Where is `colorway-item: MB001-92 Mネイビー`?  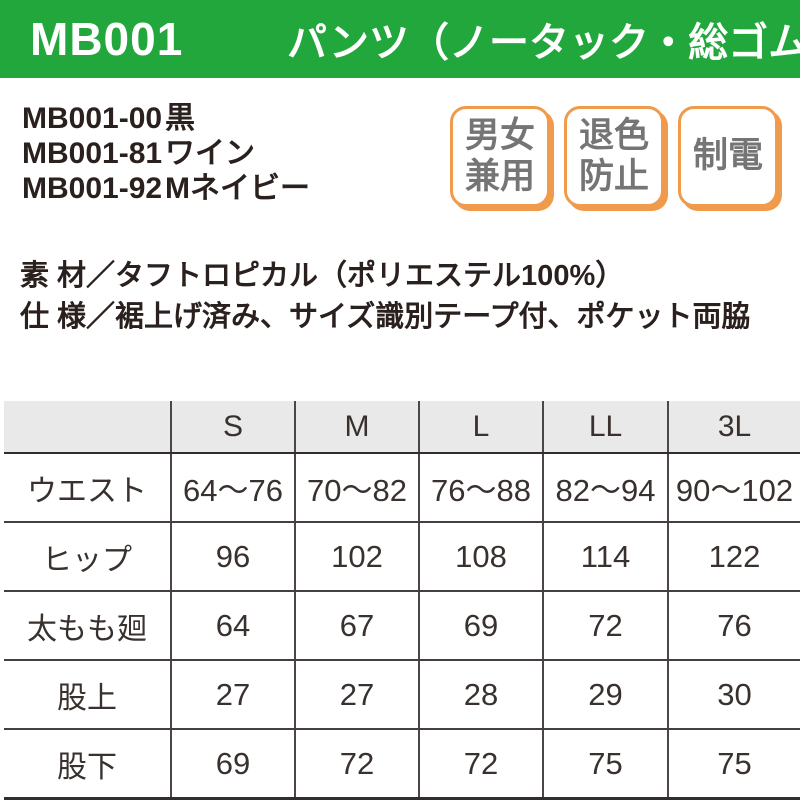 colorway-item: MB001-92 Mネイビー is located at coordinates (166, 188).